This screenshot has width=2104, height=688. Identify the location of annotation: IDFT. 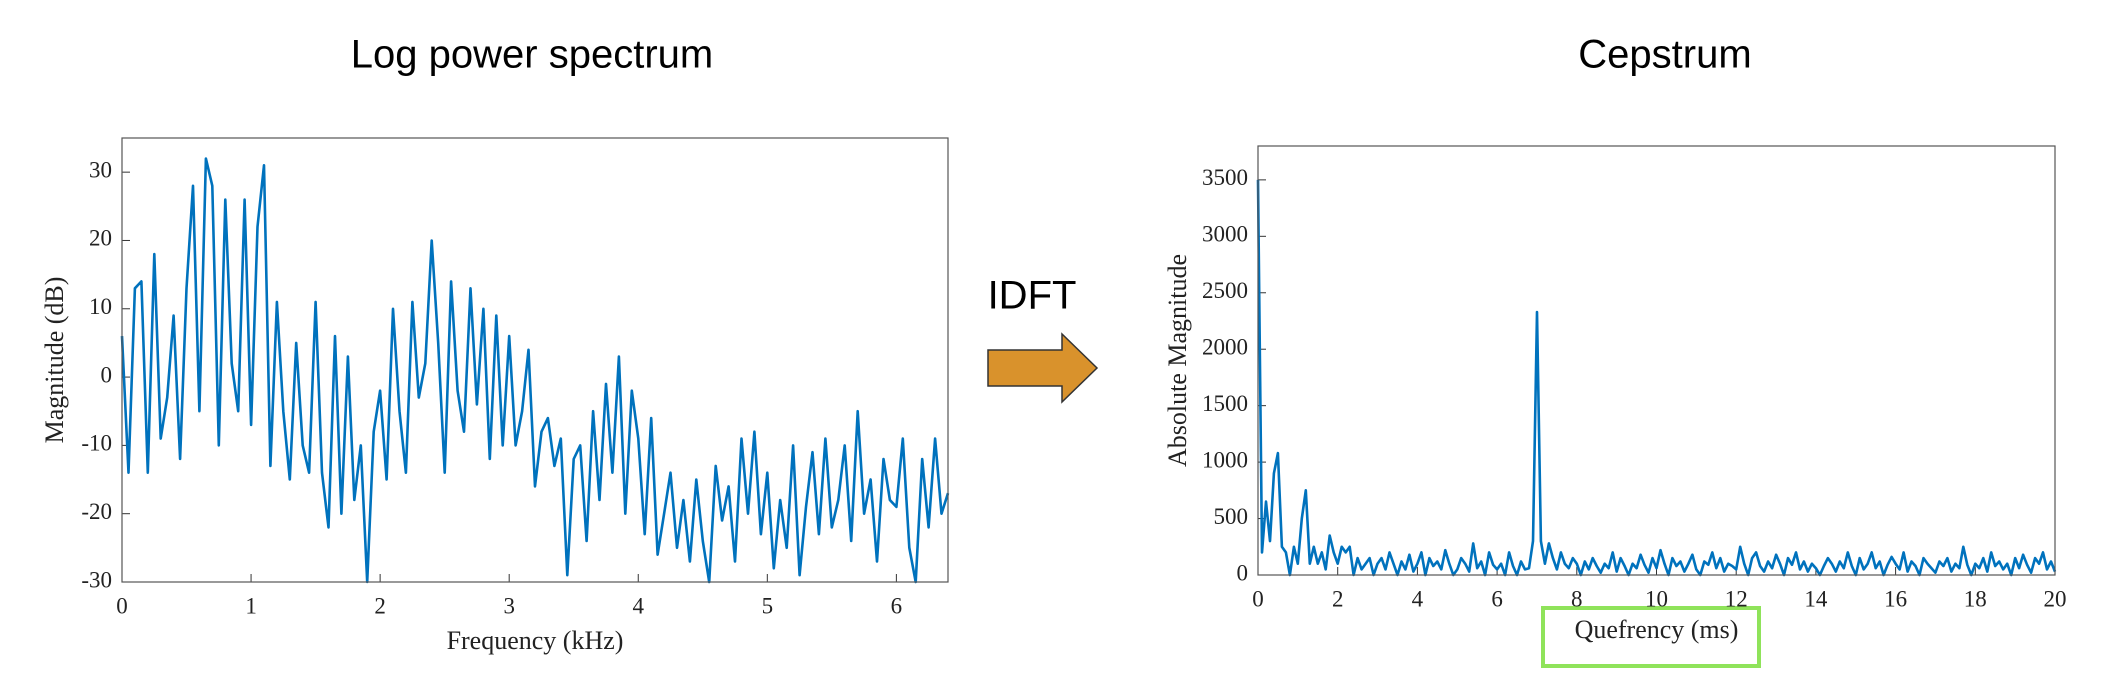
(1032, 296).